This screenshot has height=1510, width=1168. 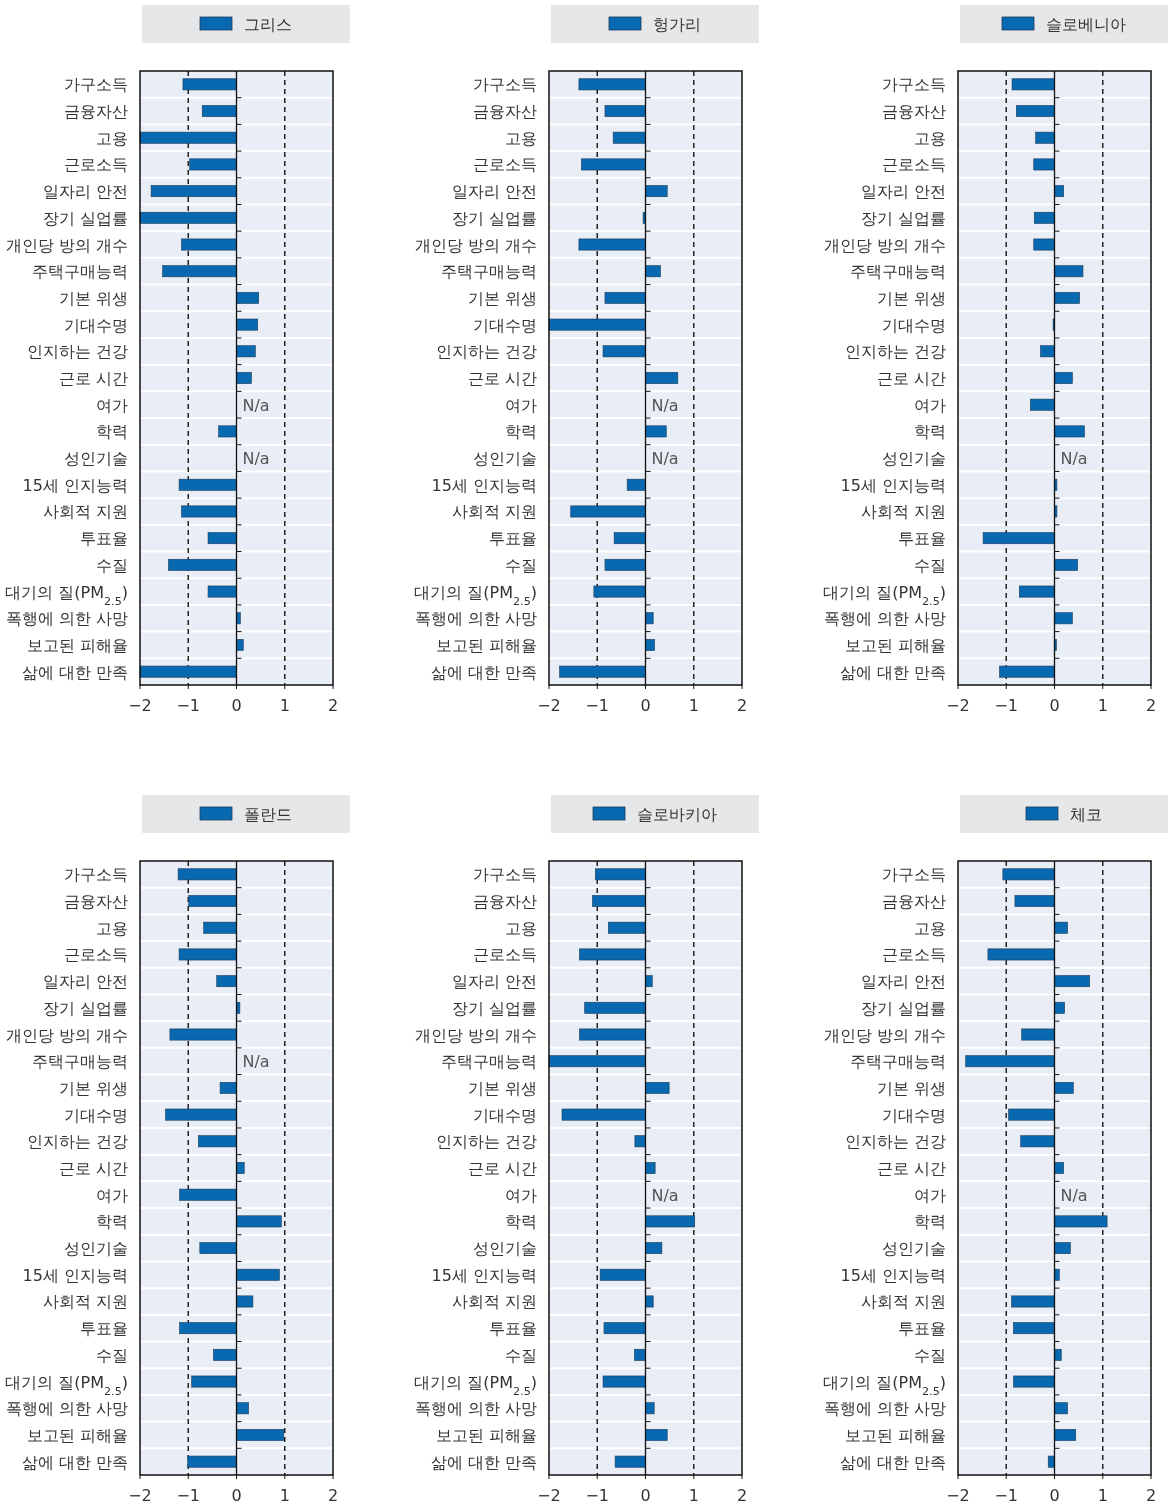 What do you see at coordinates (268, 814) in the screenshot?
I see `legend-label: 폴란드` at bounding box center [268, 814].